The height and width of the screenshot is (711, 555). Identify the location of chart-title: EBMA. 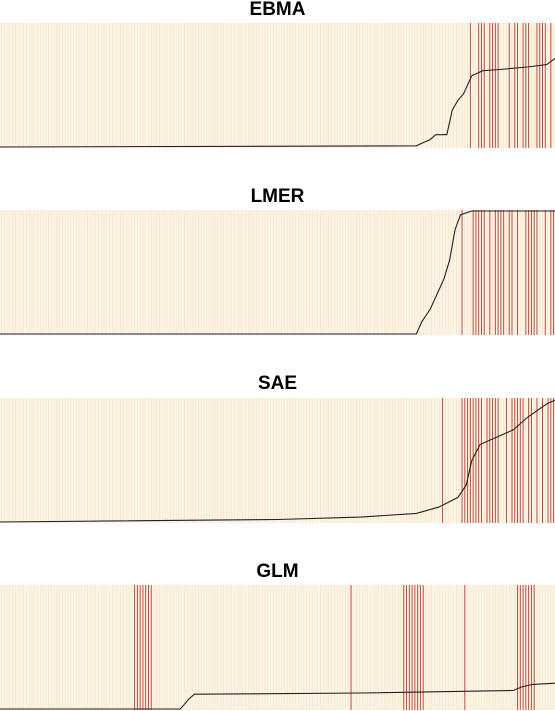
(277, 10).